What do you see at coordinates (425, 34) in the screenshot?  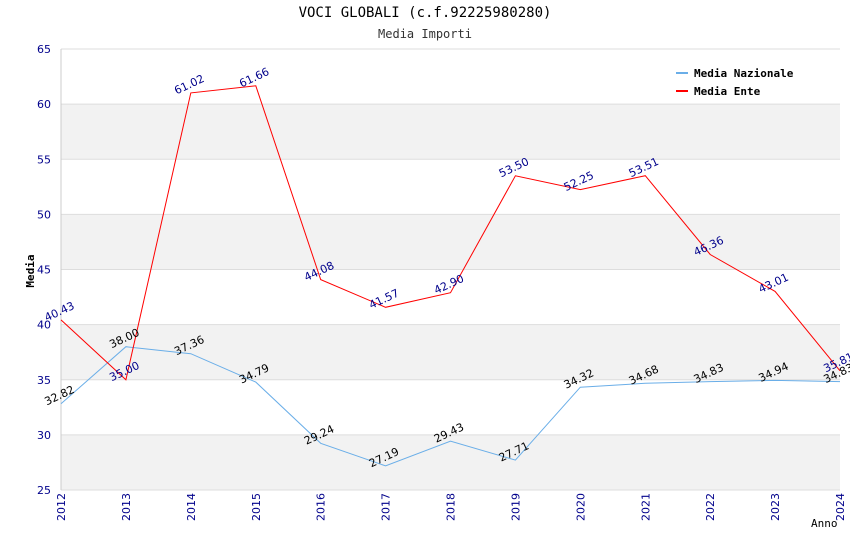 I see `chart-subtitle: Media Importi` at bounding box center [425, 34].